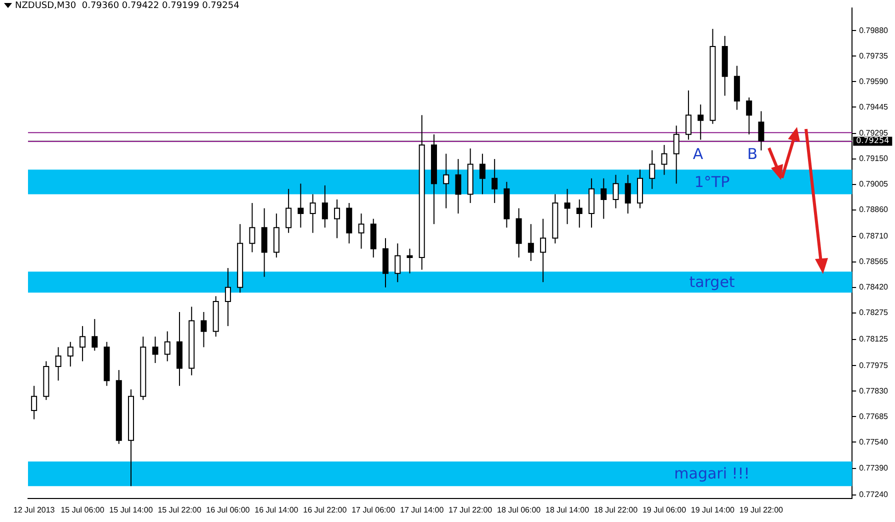  I want to click on band-label: 1°TP, so click(712, 181).